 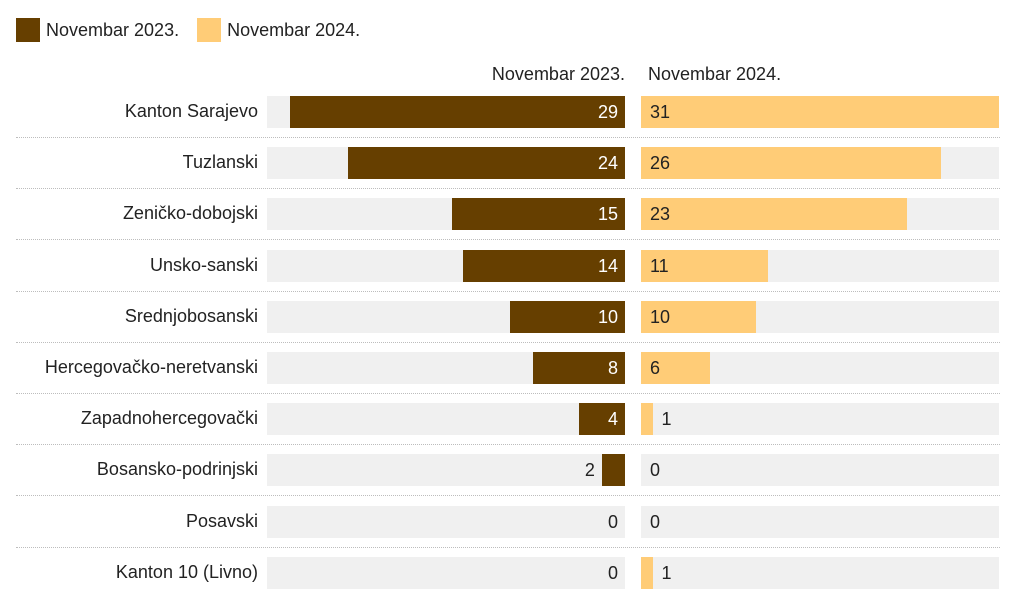 What do you see at coordinates (294, 29) in the screenshot?
I see `legend-label-2024: Novembar 2024.` at bounding box center [294, 29].